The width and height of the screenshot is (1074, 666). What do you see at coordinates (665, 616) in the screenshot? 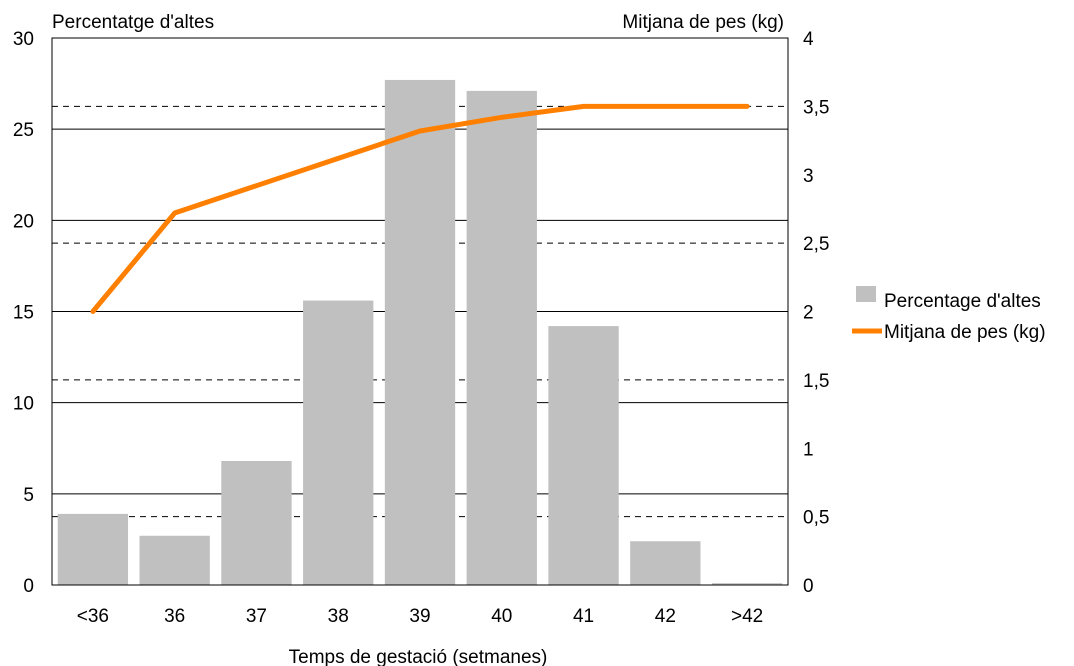
I see `x-tick-label: 42` at bounding box center [665, 616].